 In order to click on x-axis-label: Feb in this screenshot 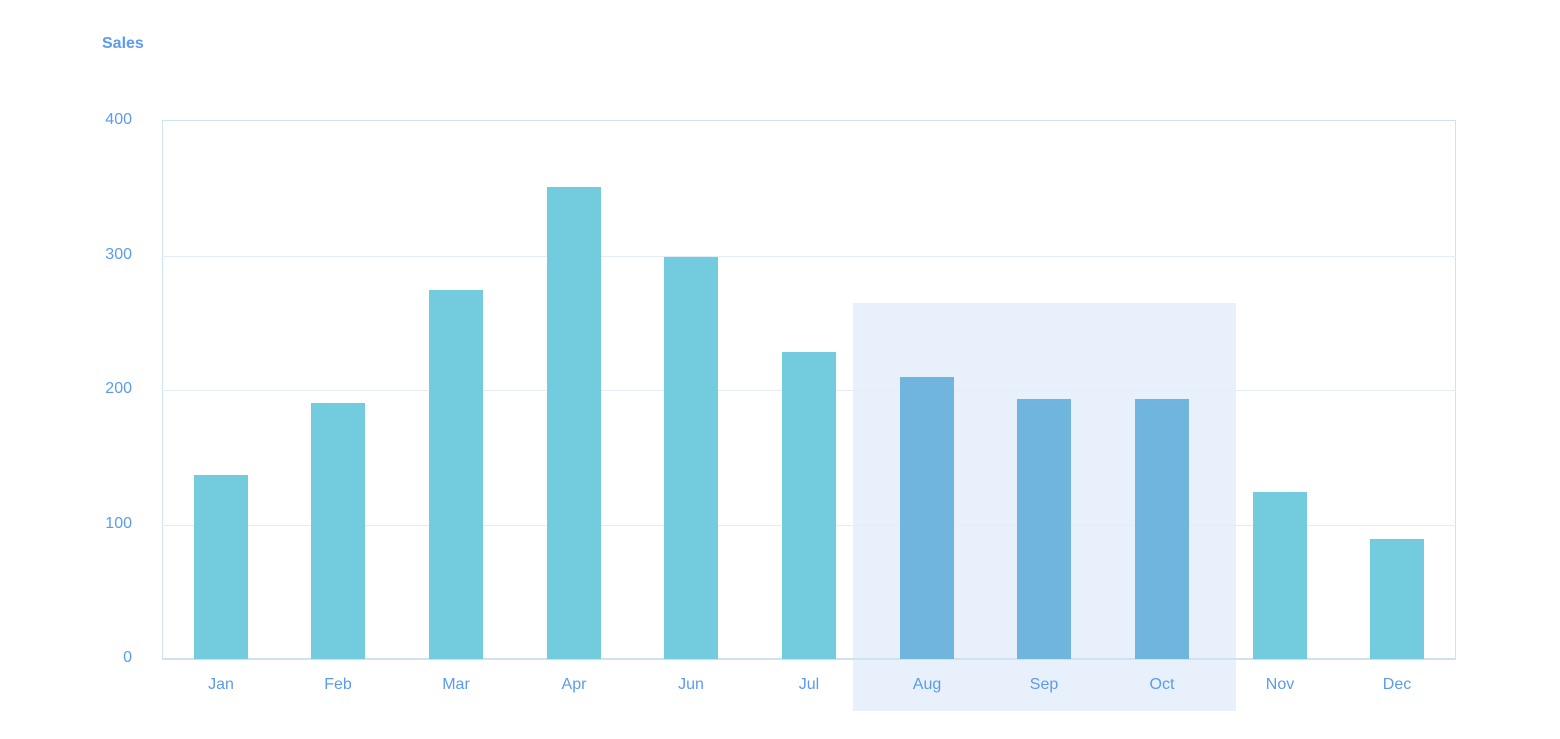, I will do `click(338, 684)`.